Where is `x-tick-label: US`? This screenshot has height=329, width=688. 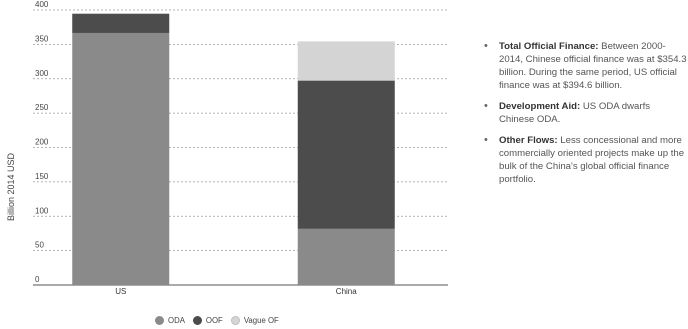 x-tick-label: US is located at coordinates (120, 291).